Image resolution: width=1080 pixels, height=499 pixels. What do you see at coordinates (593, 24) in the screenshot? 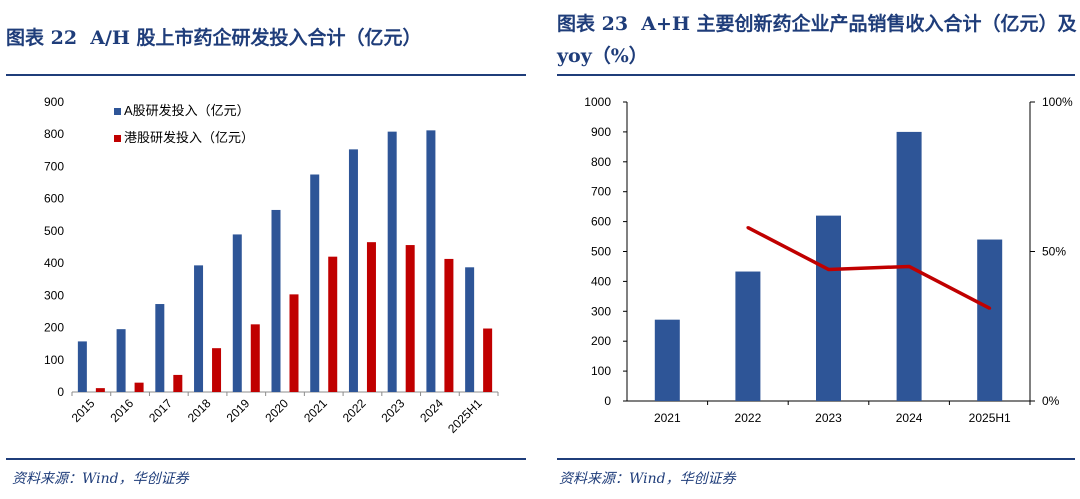
I see `right-figure-label: 图表 23` at bounding box center [593, 24].